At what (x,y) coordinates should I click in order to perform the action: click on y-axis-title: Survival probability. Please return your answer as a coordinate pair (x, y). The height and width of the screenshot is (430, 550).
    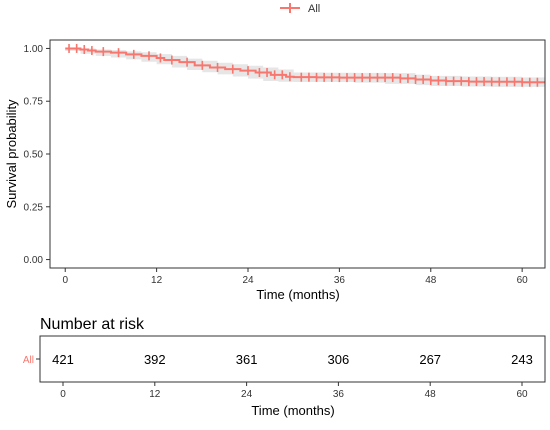
    Looking at the image, I should click on (11, 154).